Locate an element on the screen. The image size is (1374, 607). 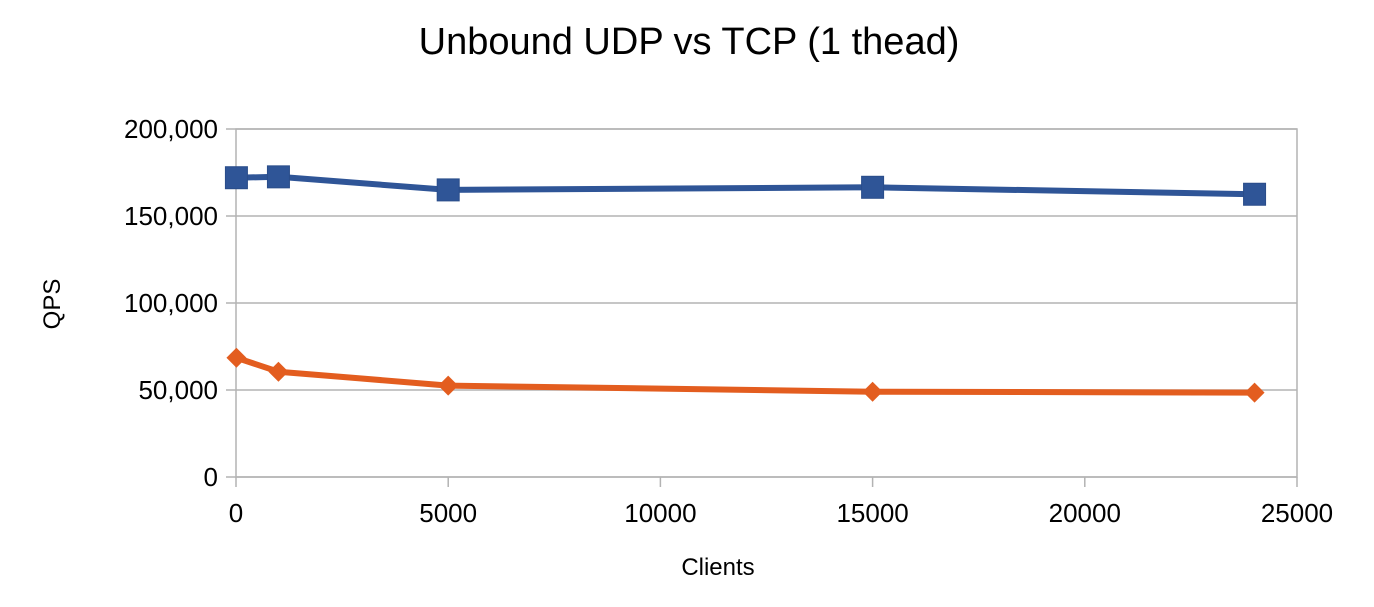
x-axis-title: Clients is located at coordinates (717, 567).